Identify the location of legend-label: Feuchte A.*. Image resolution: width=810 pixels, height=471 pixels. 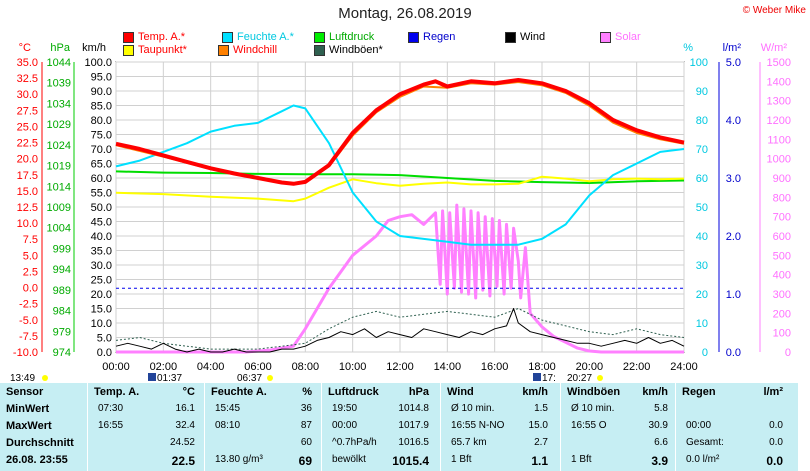
(265, 37).